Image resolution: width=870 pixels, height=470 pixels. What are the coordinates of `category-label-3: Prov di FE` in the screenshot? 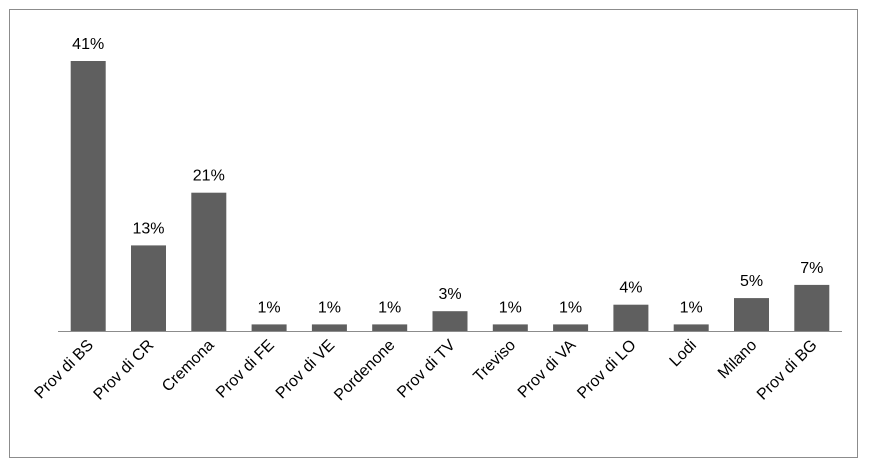 It's located at (245, 369).